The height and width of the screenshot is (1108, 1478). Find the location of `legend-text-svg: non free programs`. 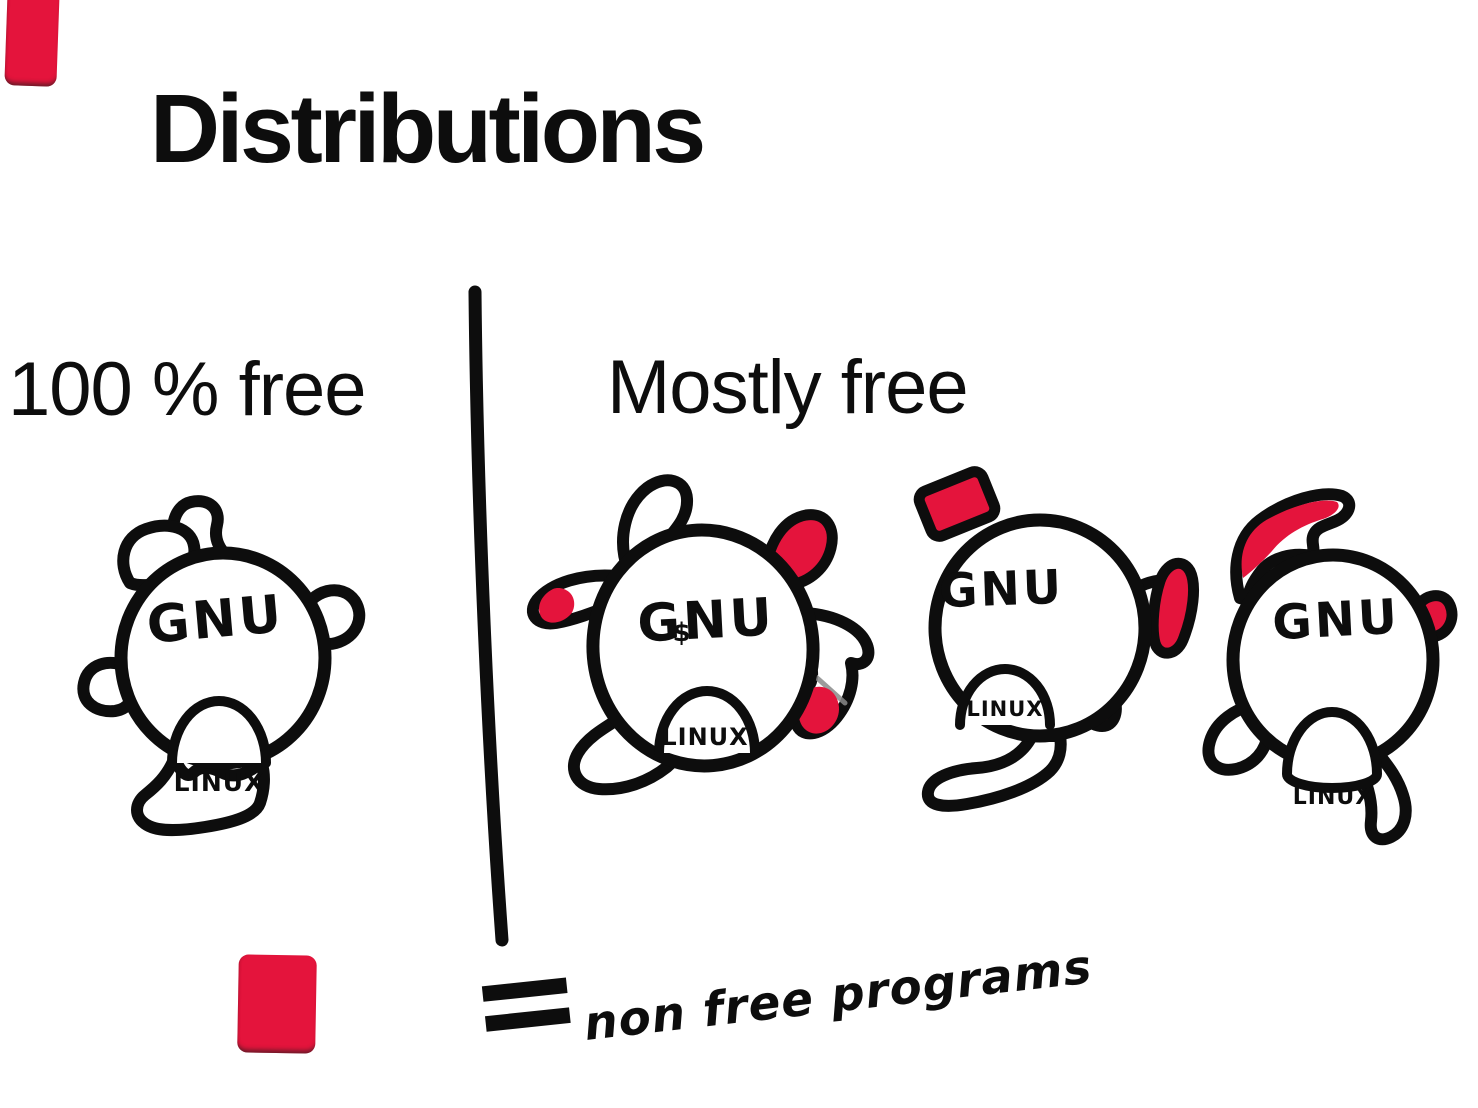

legend-text-svg: non free programs is located at coordinates (838, 995).